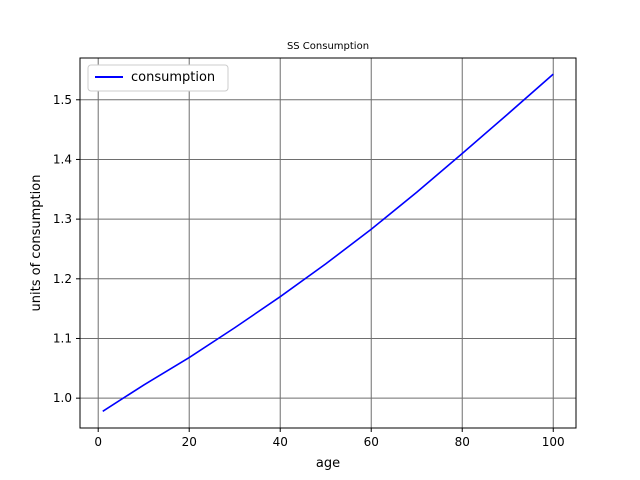  I want to click on y-axis-label: units of consumption, so click(36, 243).